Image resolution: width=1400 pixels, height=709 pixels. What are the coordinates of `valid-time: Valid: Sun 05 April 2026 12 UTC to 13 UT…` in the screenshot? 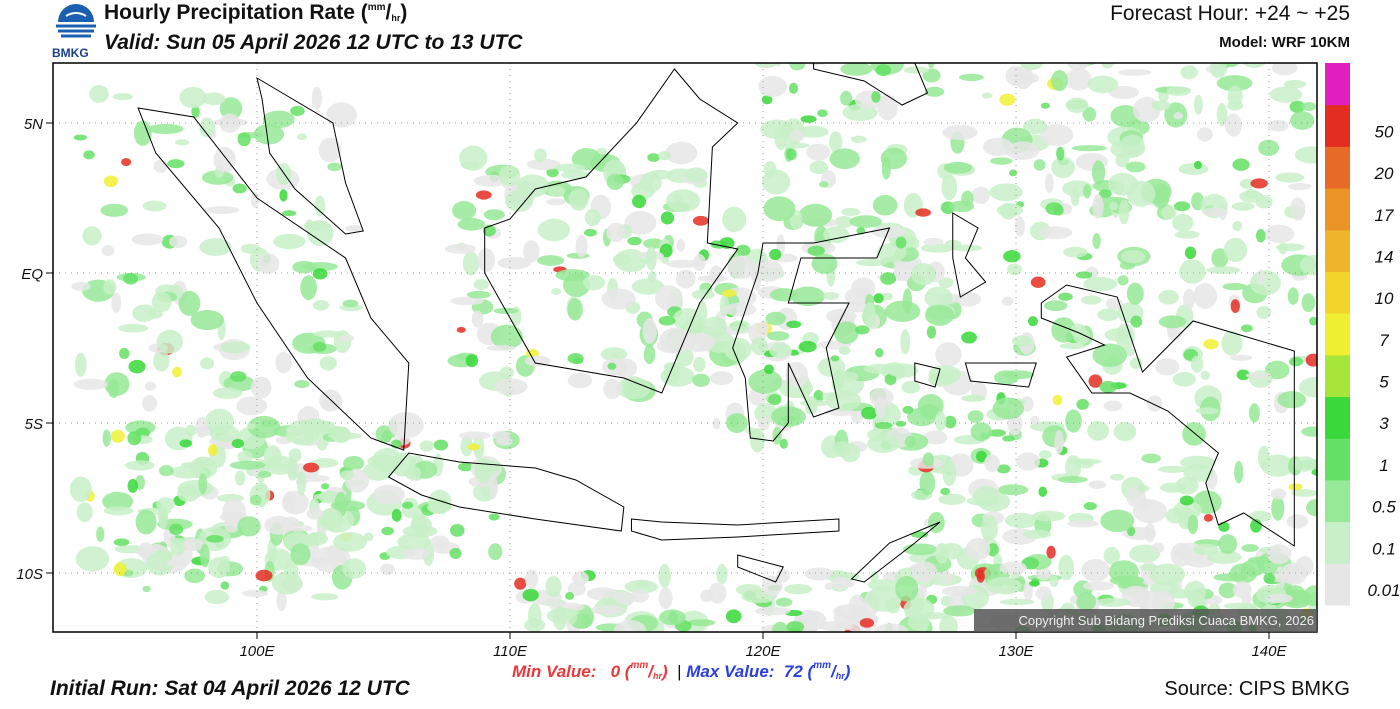 It's located at (313, 42).